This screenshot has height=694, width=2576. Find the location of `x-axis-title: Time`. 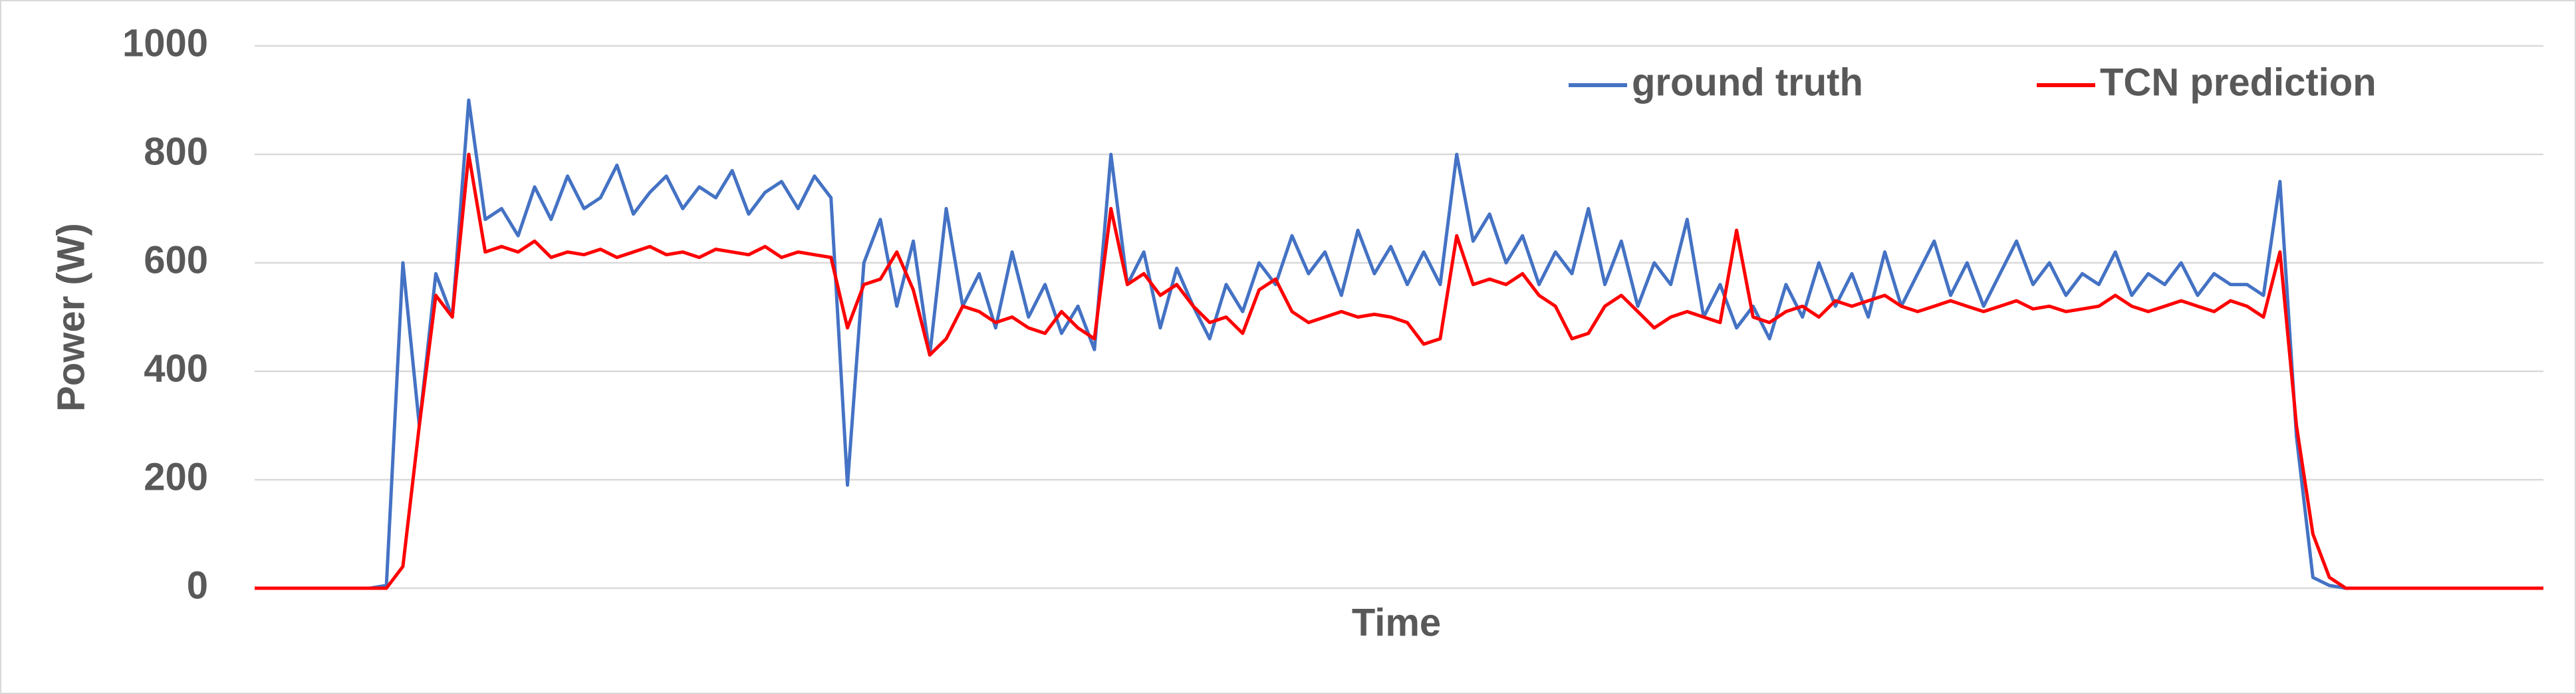

x-axis-title: Time is located at coordinates (1397, 623).